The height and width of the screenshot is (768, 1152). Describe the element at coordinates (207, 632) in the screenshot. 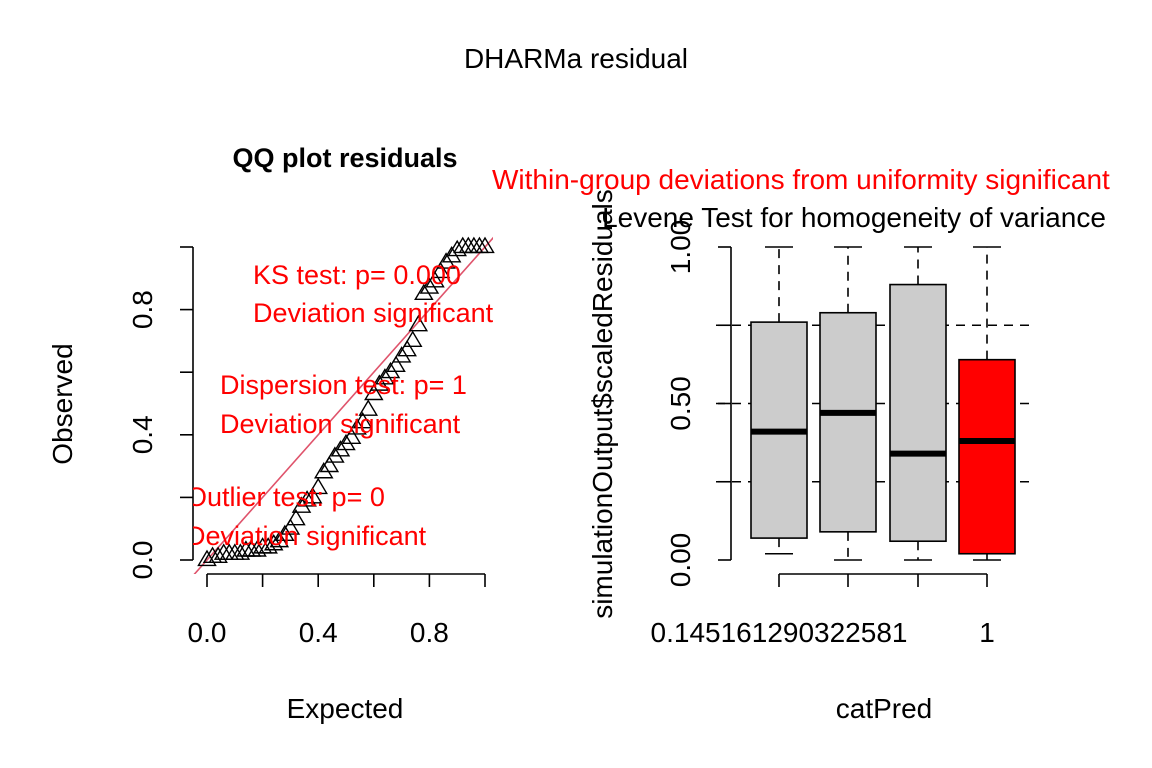

I see `qq-x-tick-label: 0.0` at that location.